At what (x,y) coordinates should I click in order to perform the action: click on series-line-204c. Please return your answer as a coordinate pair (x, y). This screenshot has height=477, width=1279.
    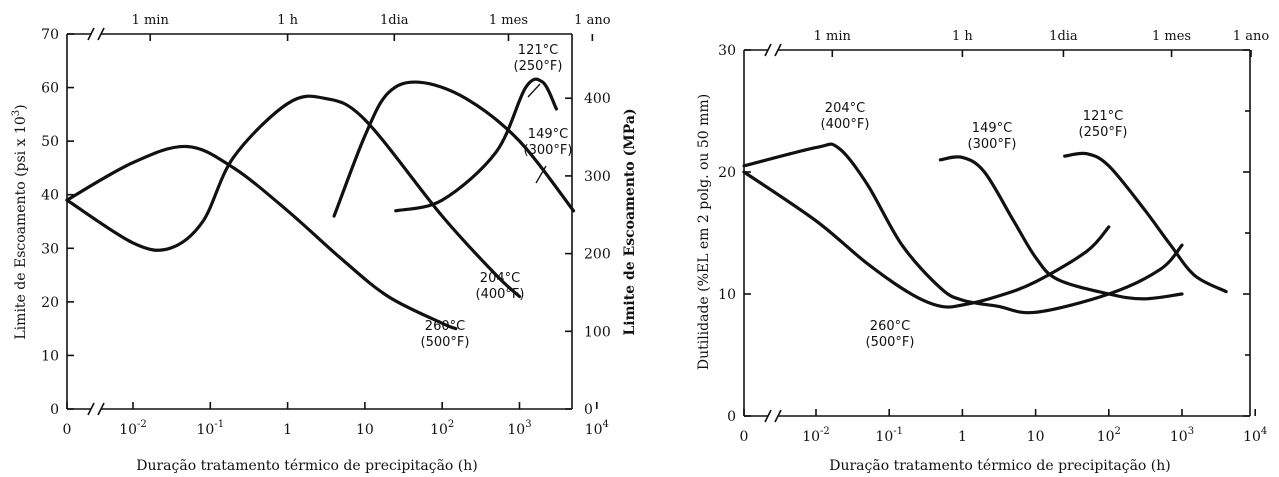
    Looking at the image, I should click on (963, 228).